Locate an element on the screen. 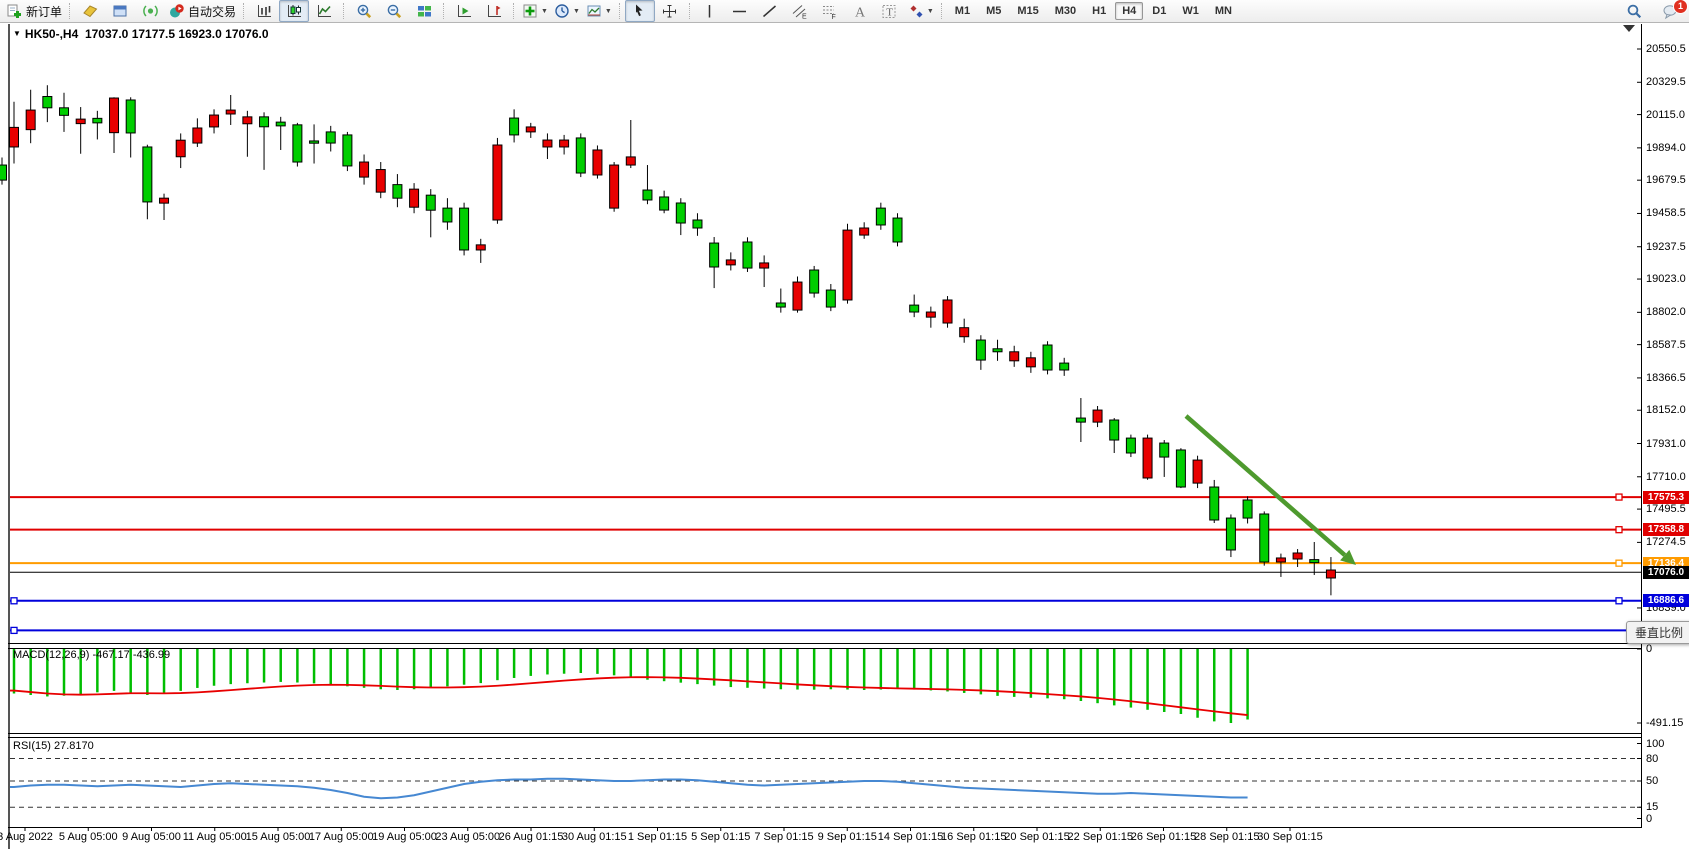 The height and width of the screenshot is (854, 1689). svg-text: T is located at coordinates (890, 12).